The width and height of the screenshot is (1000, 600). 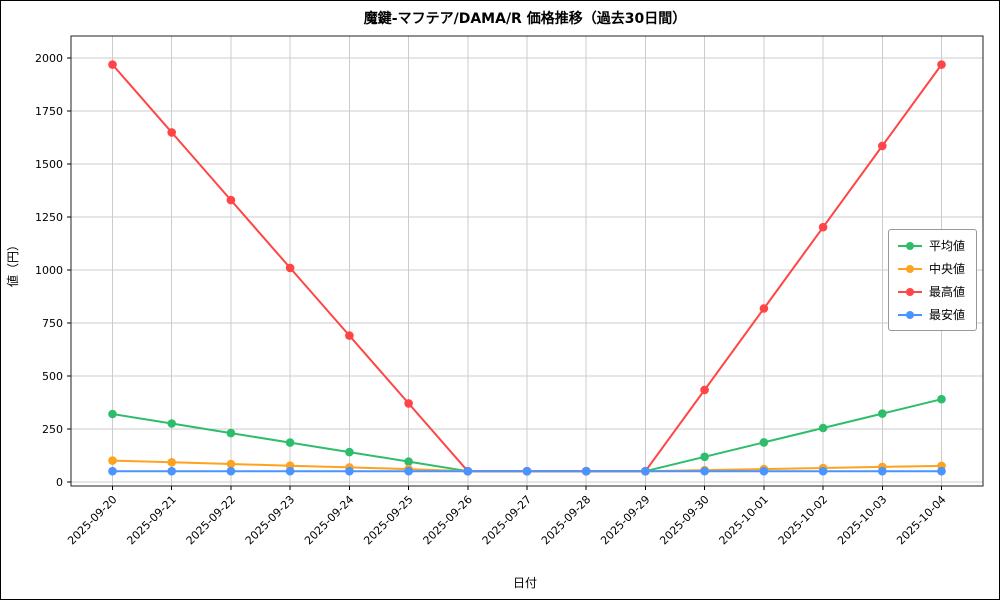 What do you see at coordinates (921, 520) in the screenshot?
I see `x-tick-label: 2025-10-04` at bounding box center [921, 520].